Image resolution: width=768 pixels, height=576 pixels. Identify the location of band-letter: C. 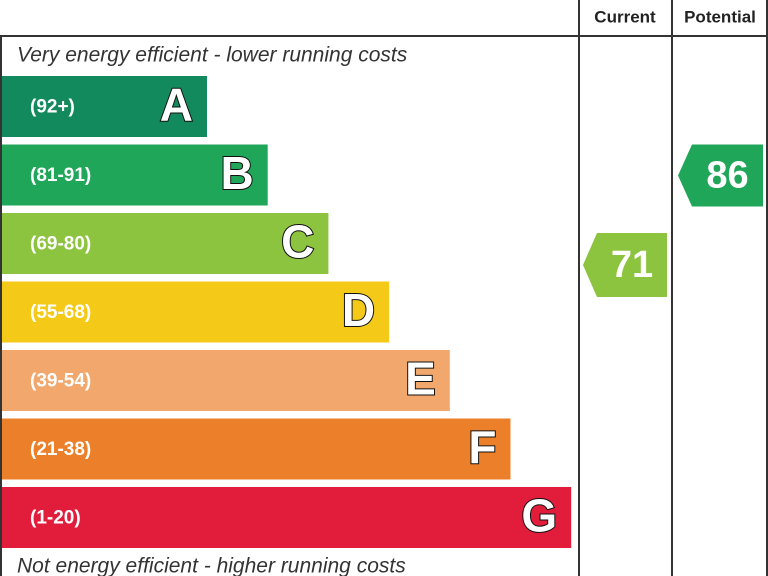
(297, 242).